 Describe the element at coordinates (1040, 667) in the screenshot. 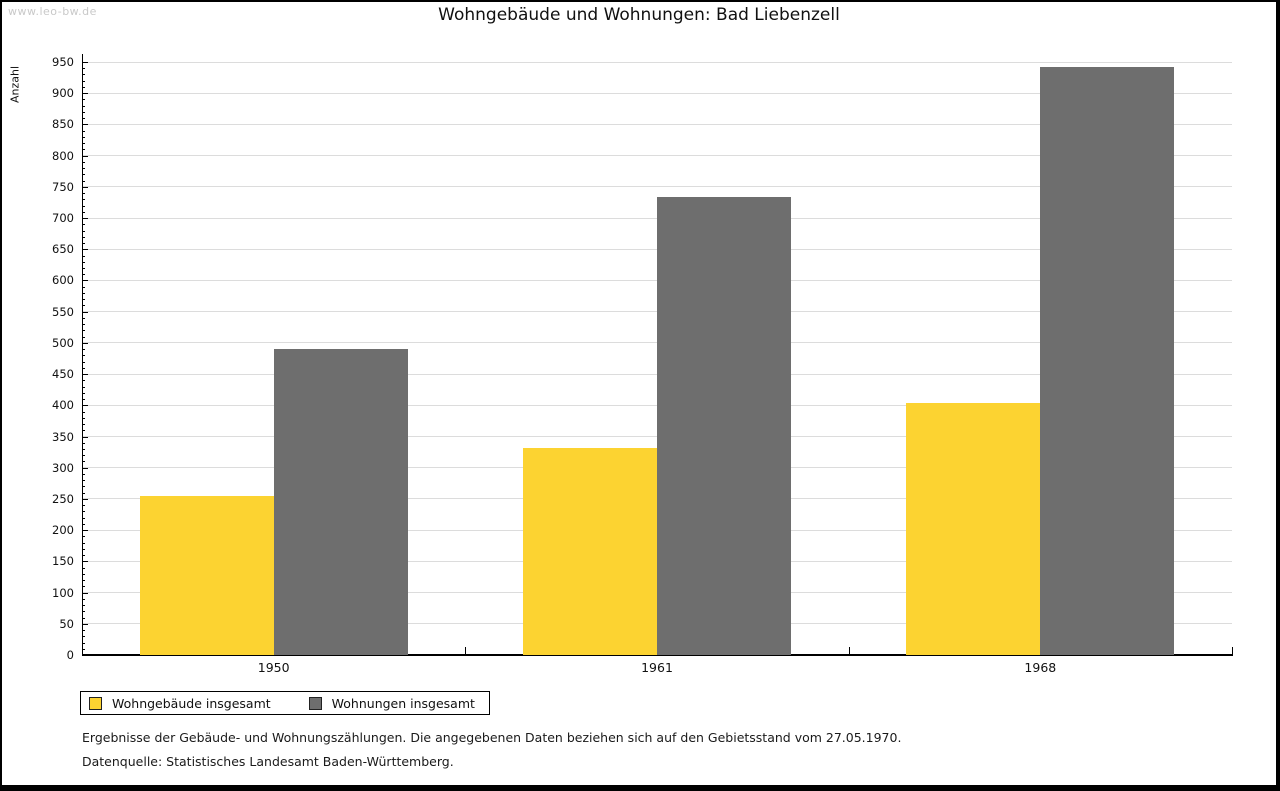

I see `x-category-label: 1968` at that location.